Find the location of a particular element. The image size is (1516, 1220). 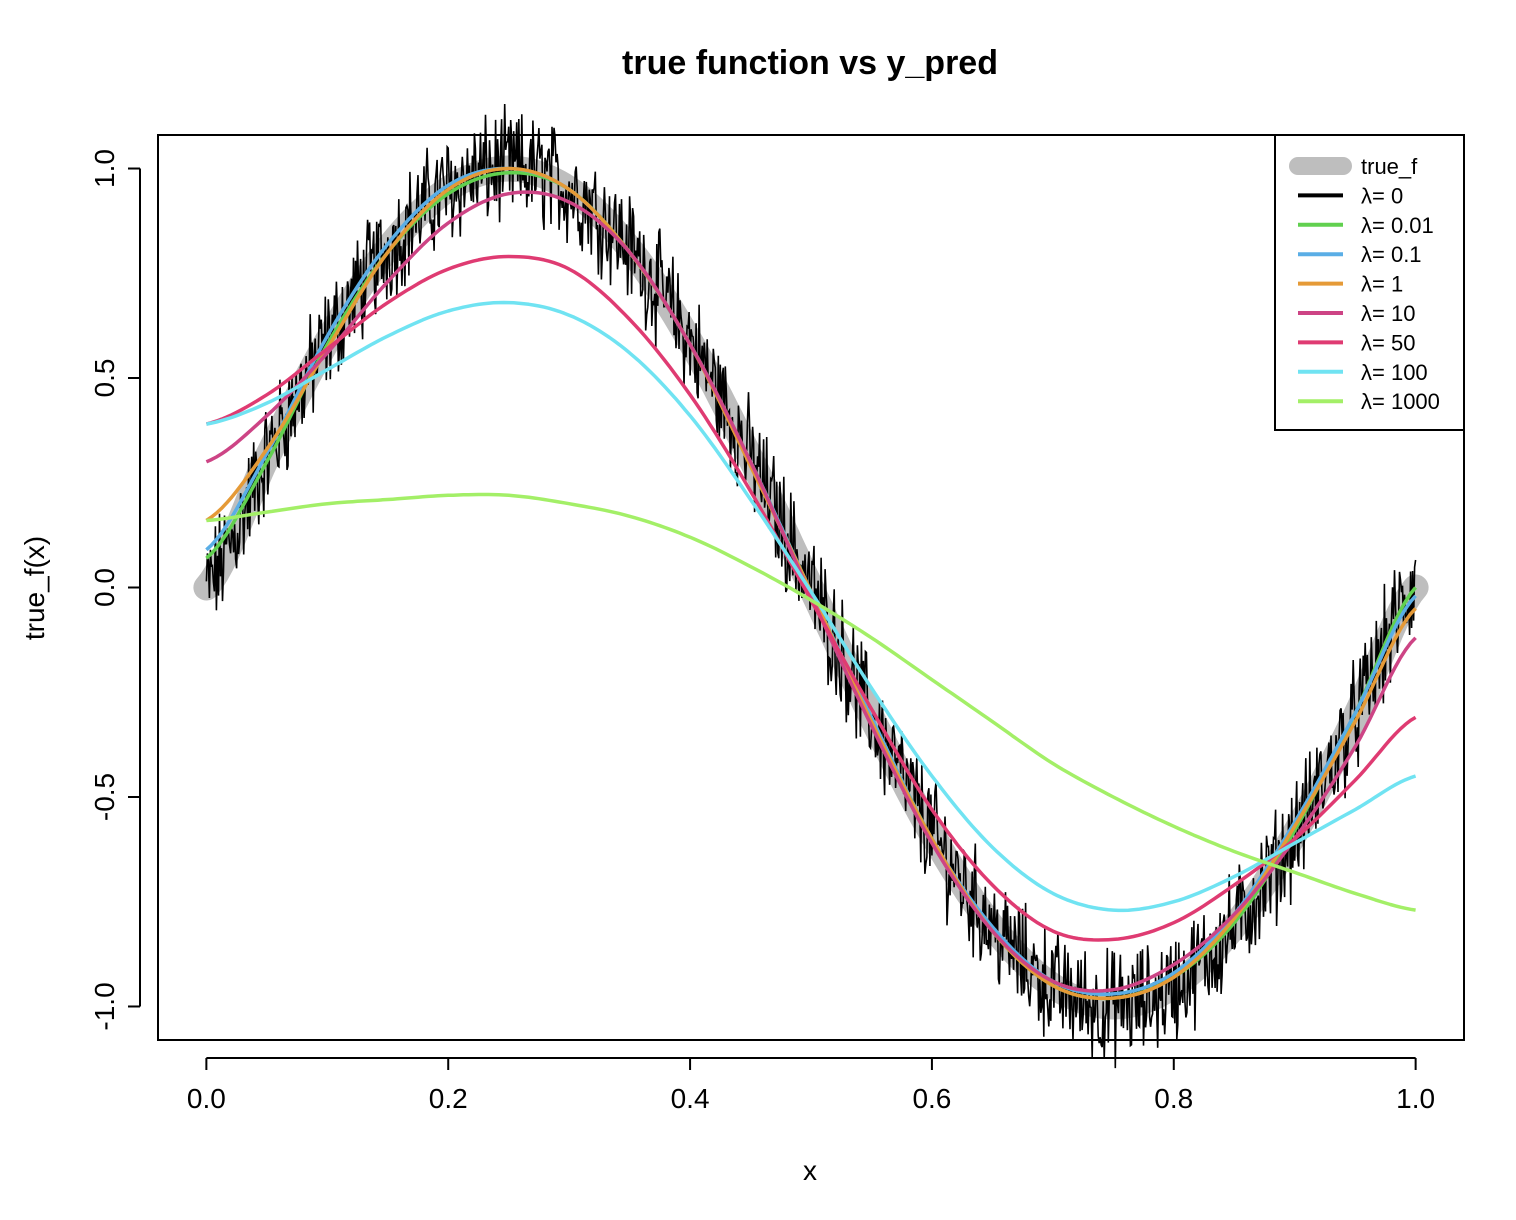

legend-label: λ= 0.1 is located at coordinates (1391, 254).